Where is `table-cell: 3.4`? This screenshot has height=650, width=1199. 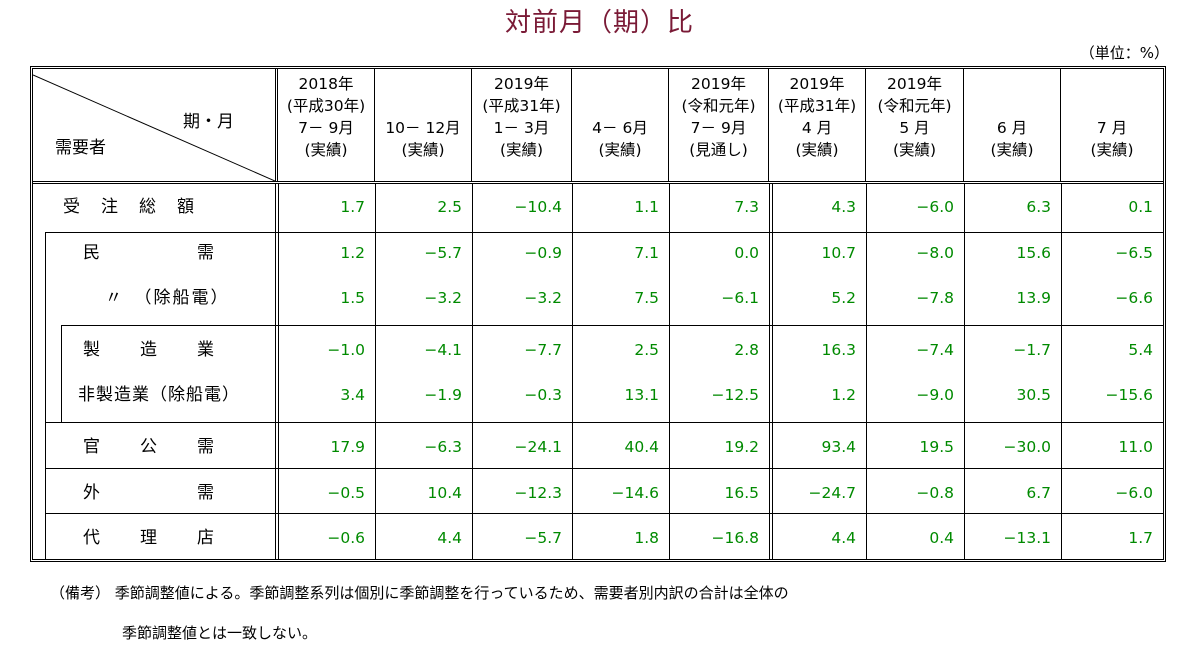
table-cell: 3.4 is located at coordinates (352, 395).